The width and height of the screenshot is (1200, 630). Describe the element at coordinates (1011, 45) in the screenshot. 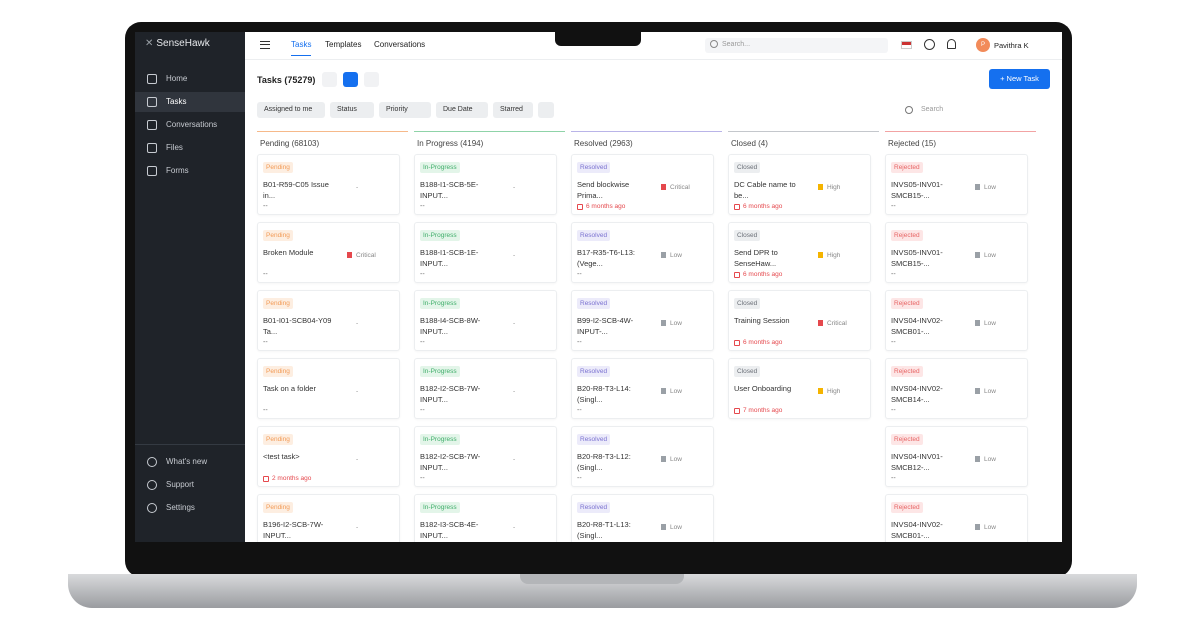

I see `user-name: Pavithra K` at that location.